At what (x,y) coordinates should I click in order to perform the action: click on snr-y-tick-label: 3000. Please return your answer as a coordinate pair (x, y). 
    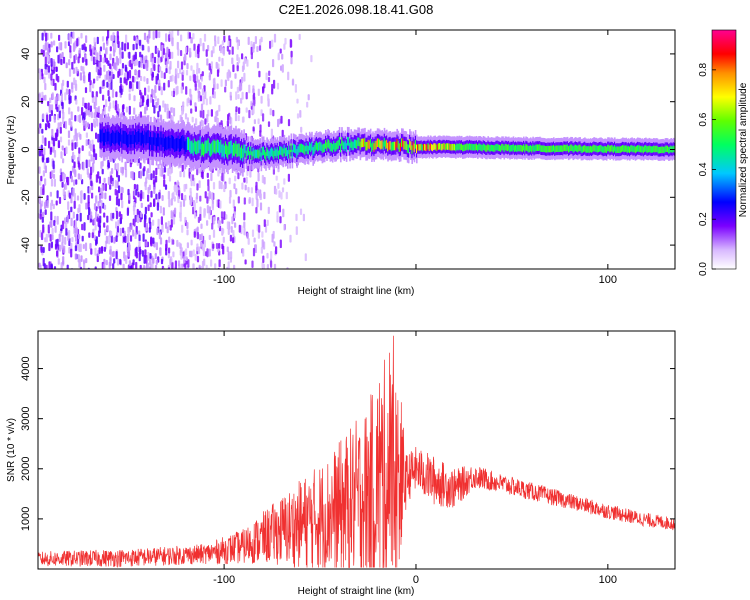
    Looking at the image, I should click on (26, 418).